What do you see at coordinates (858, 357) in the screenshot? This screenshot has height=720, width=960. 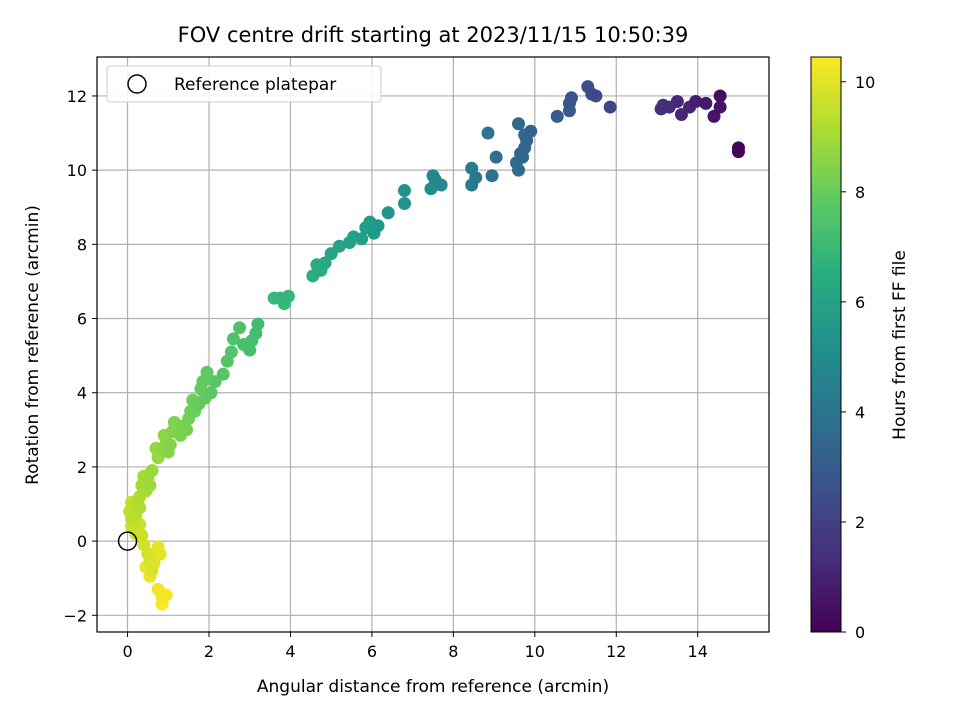 I see `colorbar-ticks: 0 2 4 6 8 10` at bounding box center [858, 357].